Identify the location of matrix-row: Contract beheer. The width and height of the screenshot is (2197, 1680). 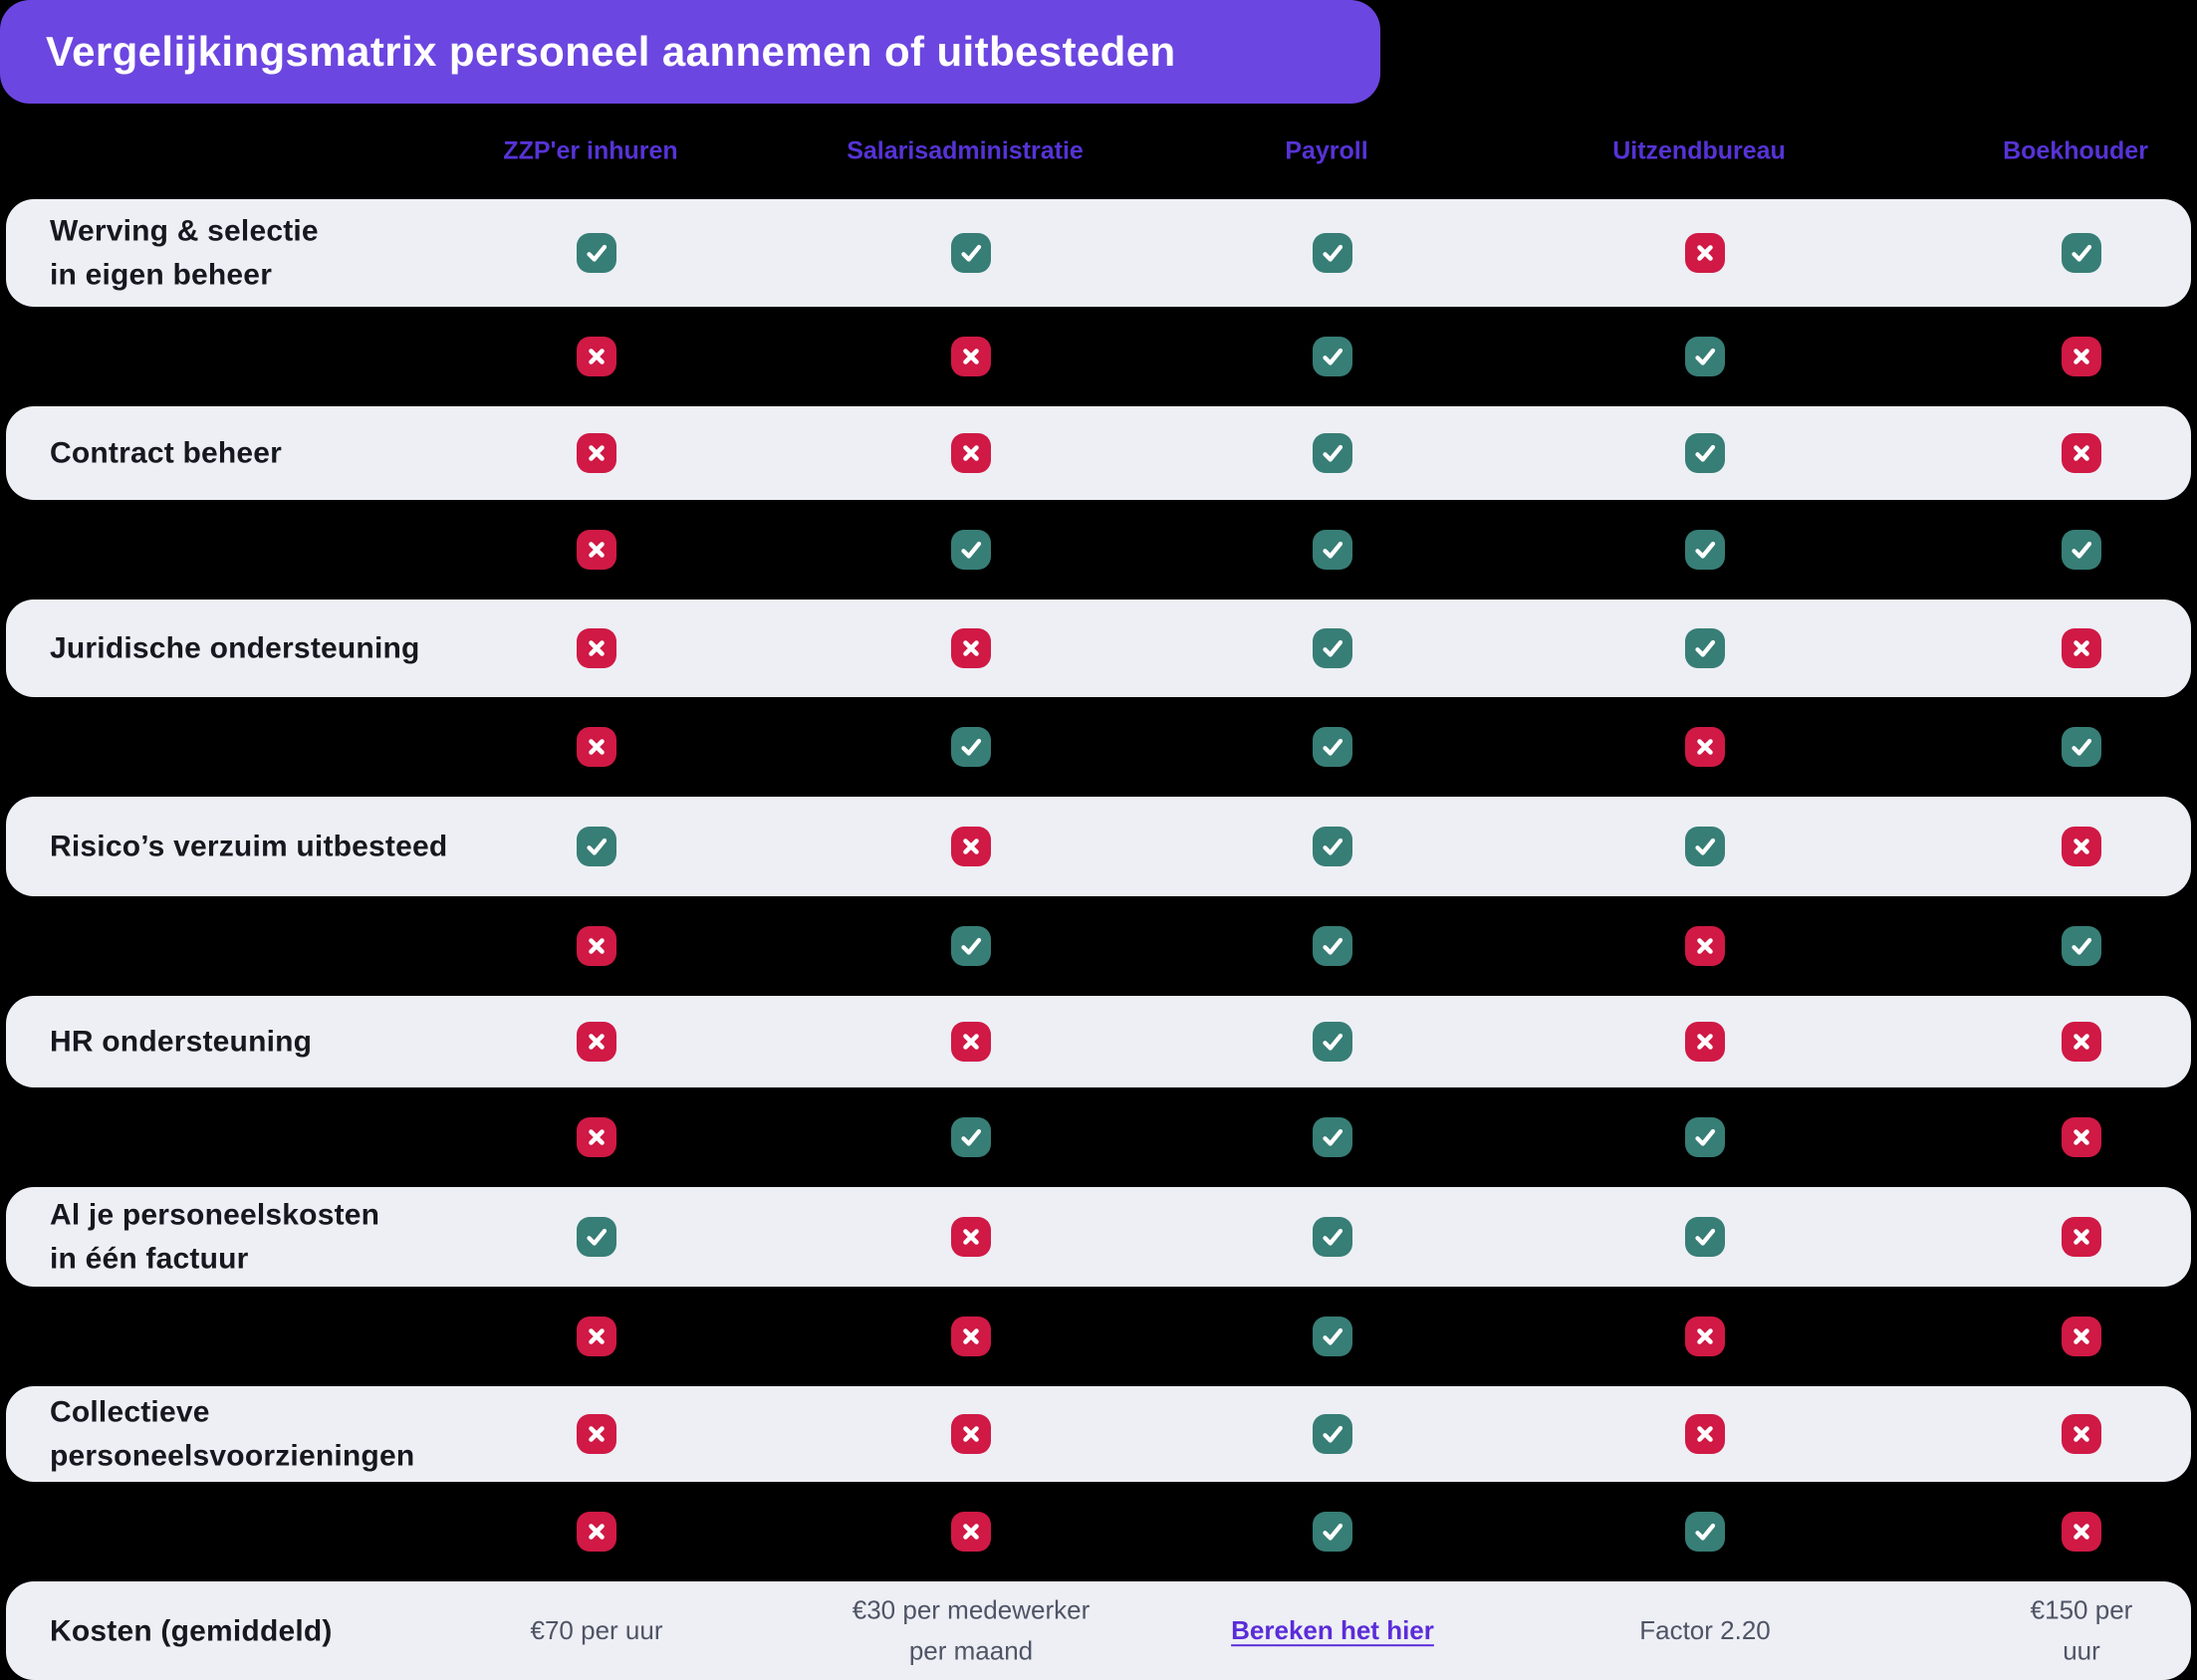
(1098, 453).